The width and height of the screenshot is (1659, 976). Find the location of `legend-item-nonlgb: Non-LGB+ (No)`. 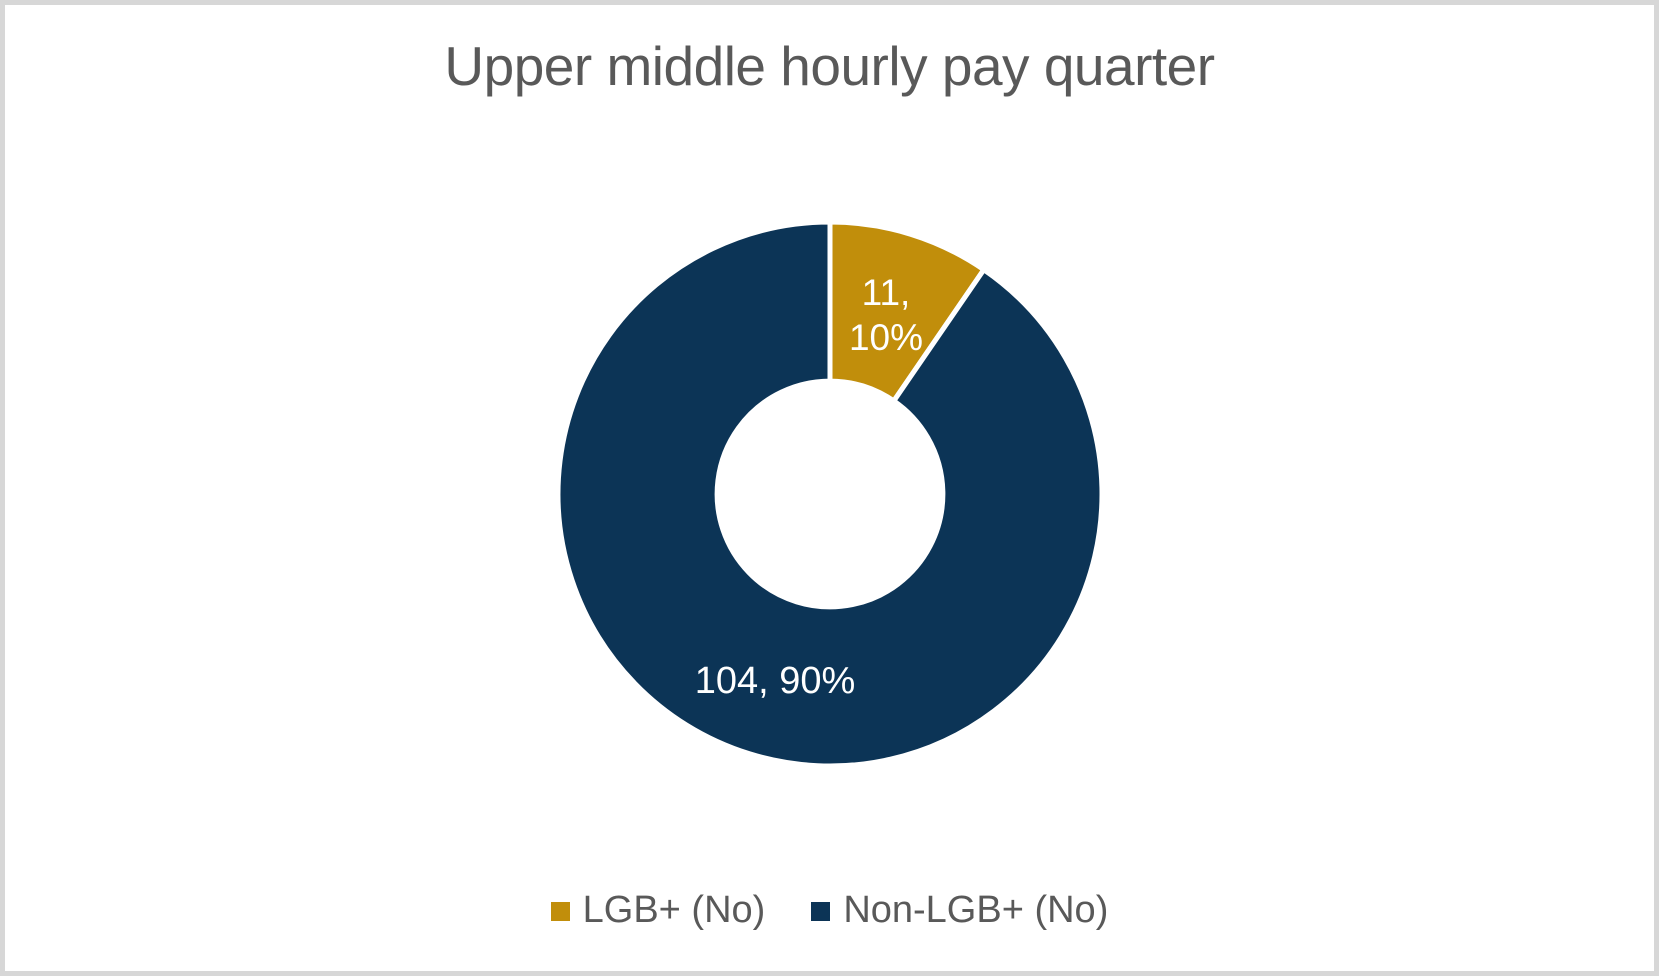

legend-item-nonlgb: Non-LGB+ (No) is located at coordinates (959, 910).